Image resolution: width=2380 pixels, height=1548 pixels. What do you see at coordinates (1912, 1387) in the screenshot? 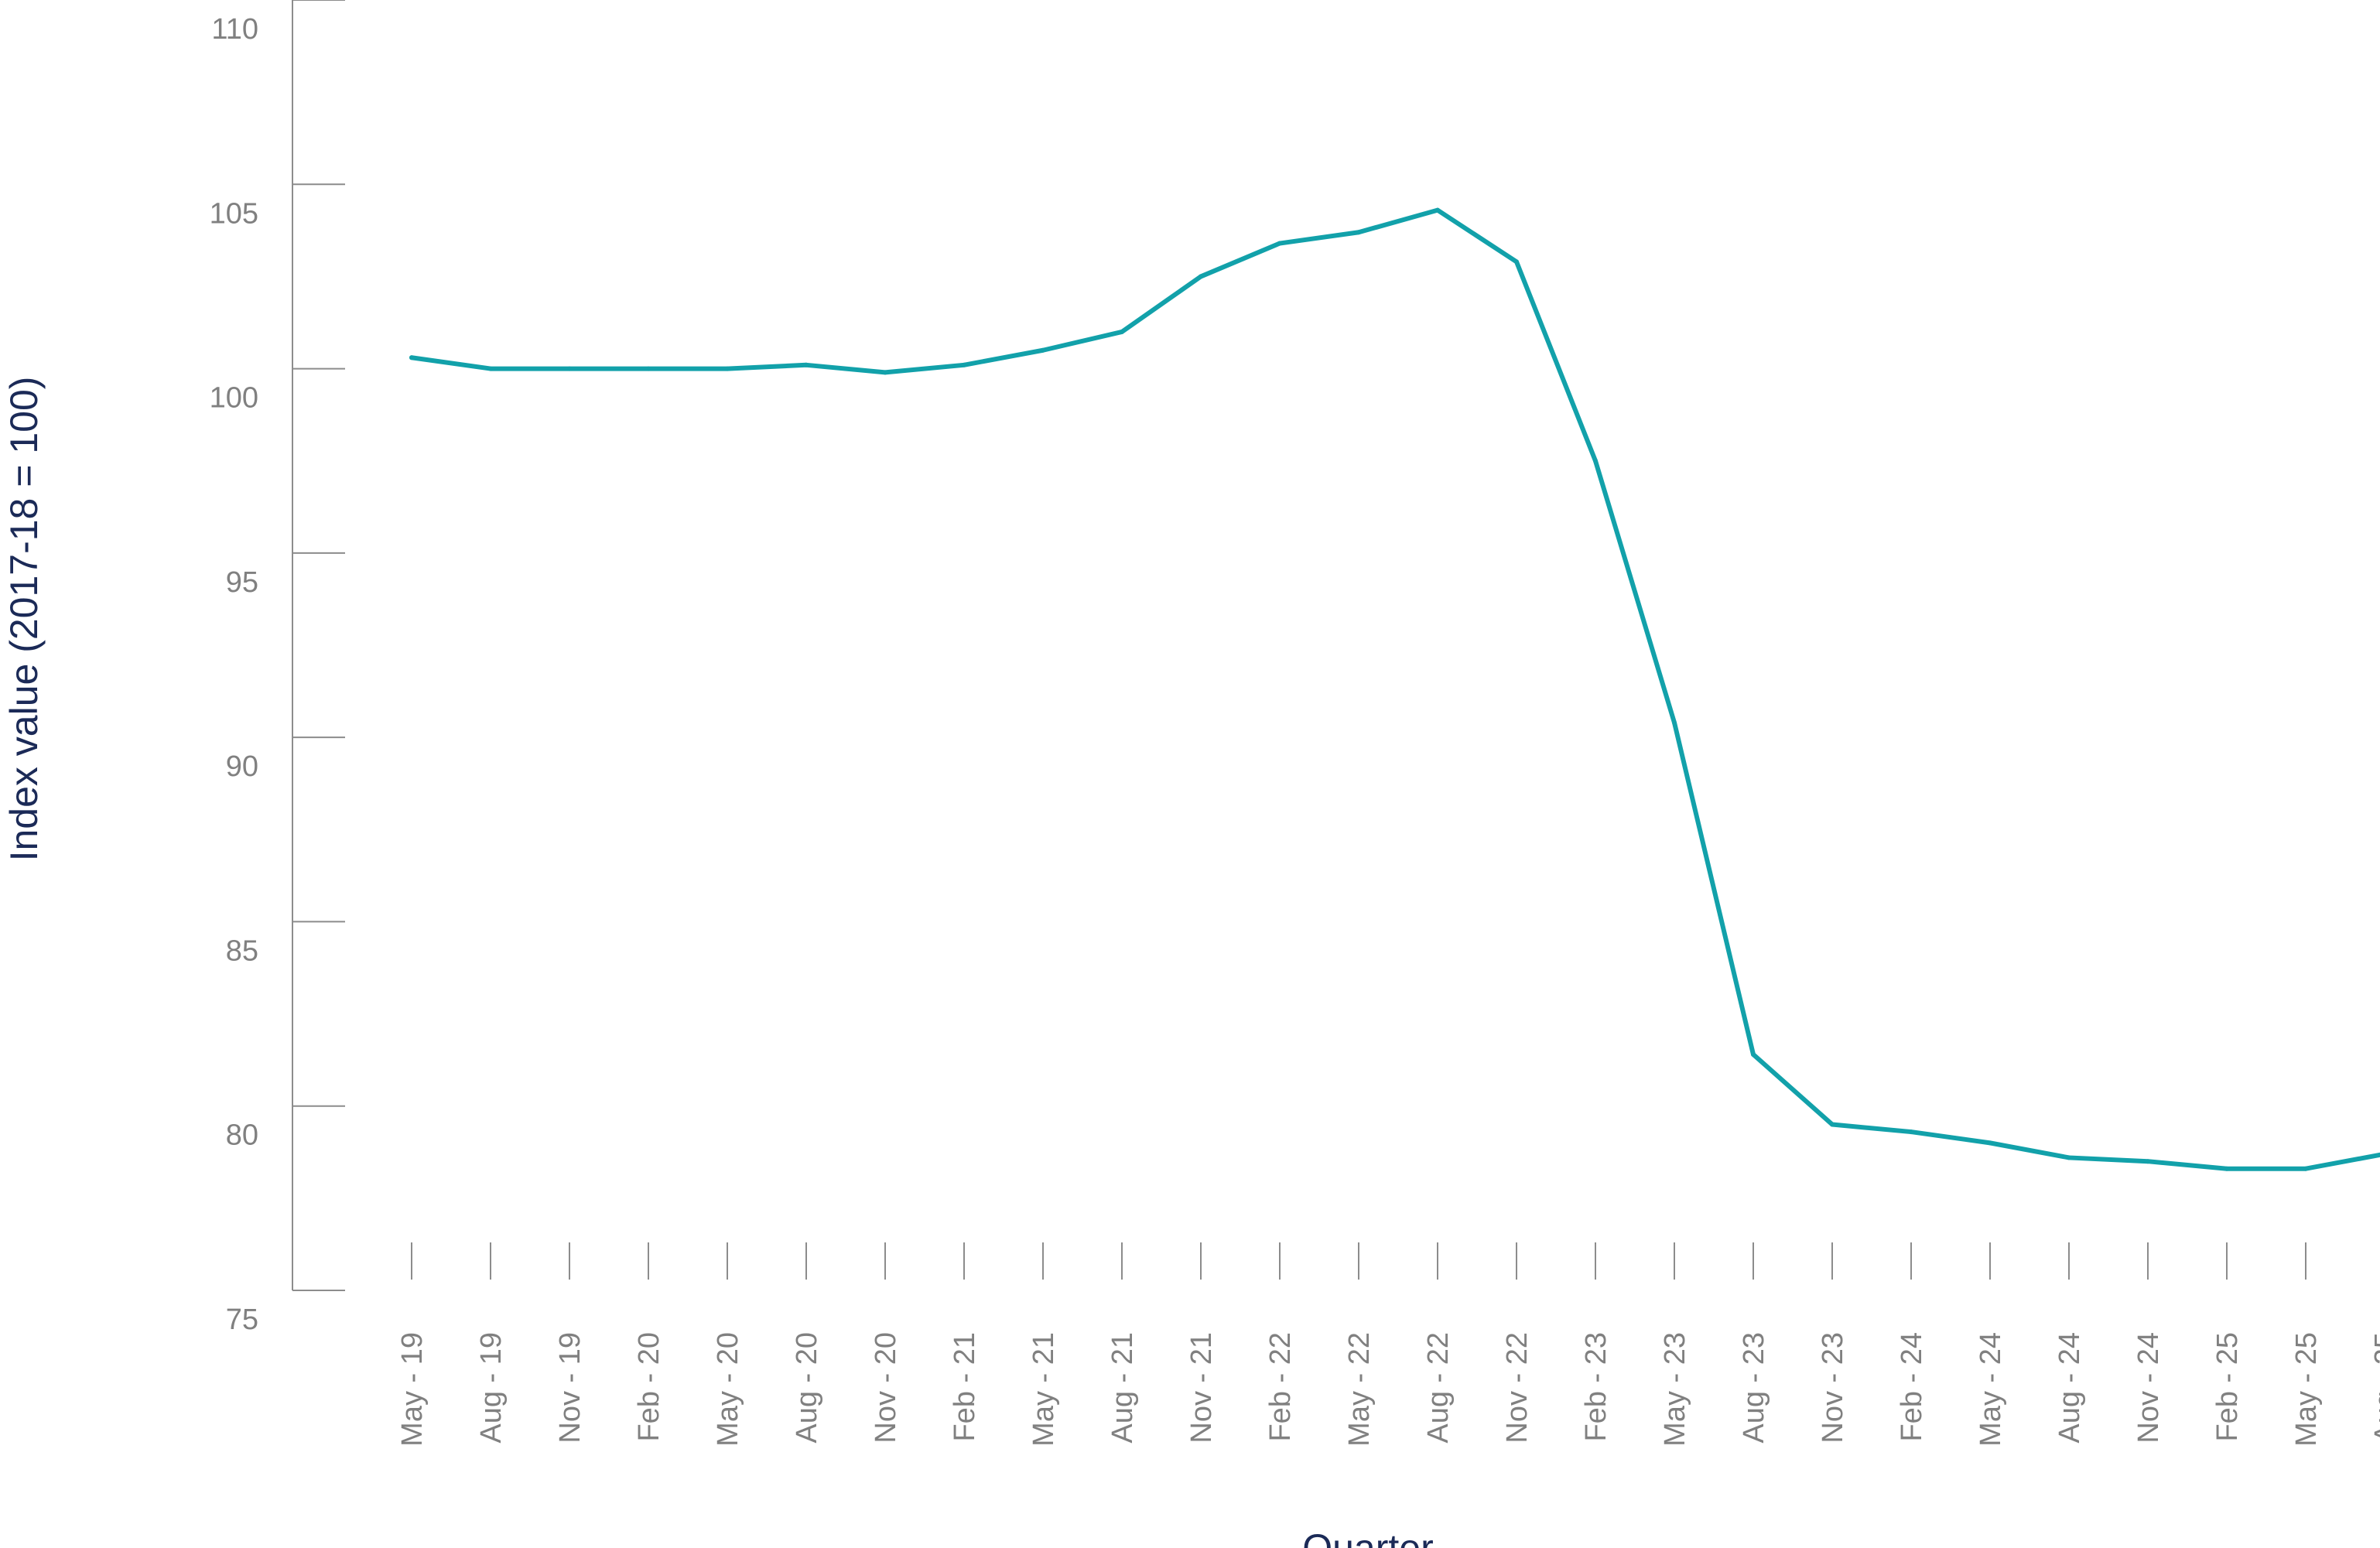
I see `x-tick-label: Feb - 24` at bounding box center [1912, 1387].